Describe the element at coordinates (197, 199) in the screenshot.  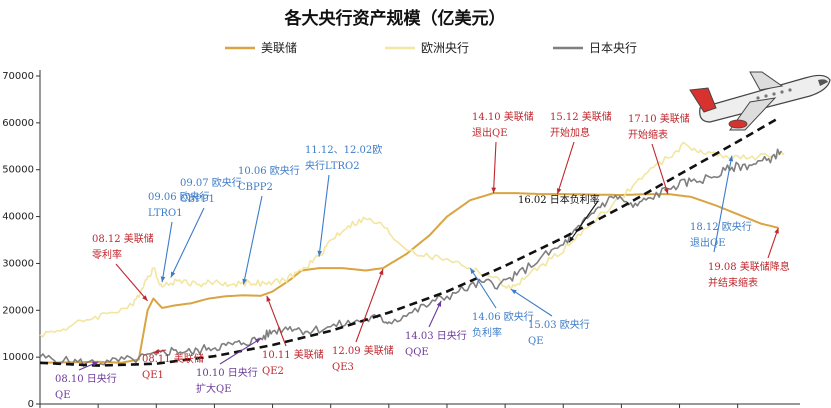
I see `annotation-text: CBPP1` at that location.